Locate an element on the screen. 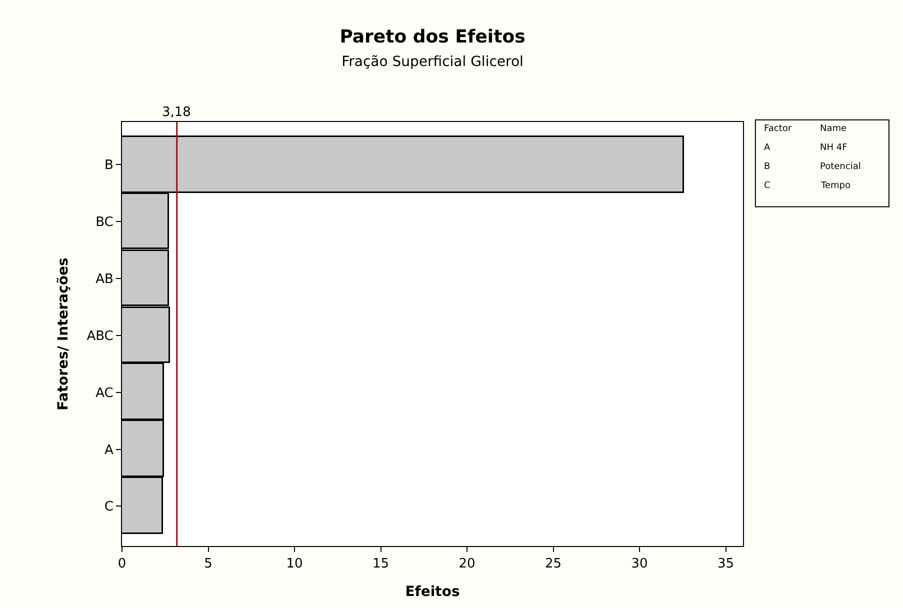 The width and height of the screenshot is (903, 608). text: C Tempo is located at coordinates (807, 186).